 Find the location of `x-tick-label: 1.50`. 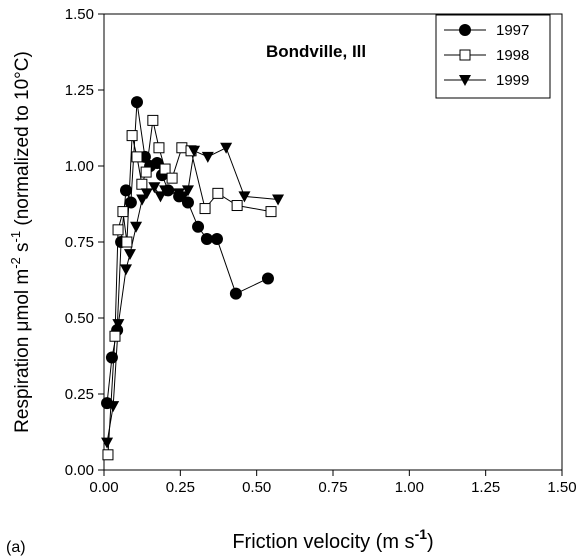

x-tick-label: 1.50 is located at coordinates (561, 487).